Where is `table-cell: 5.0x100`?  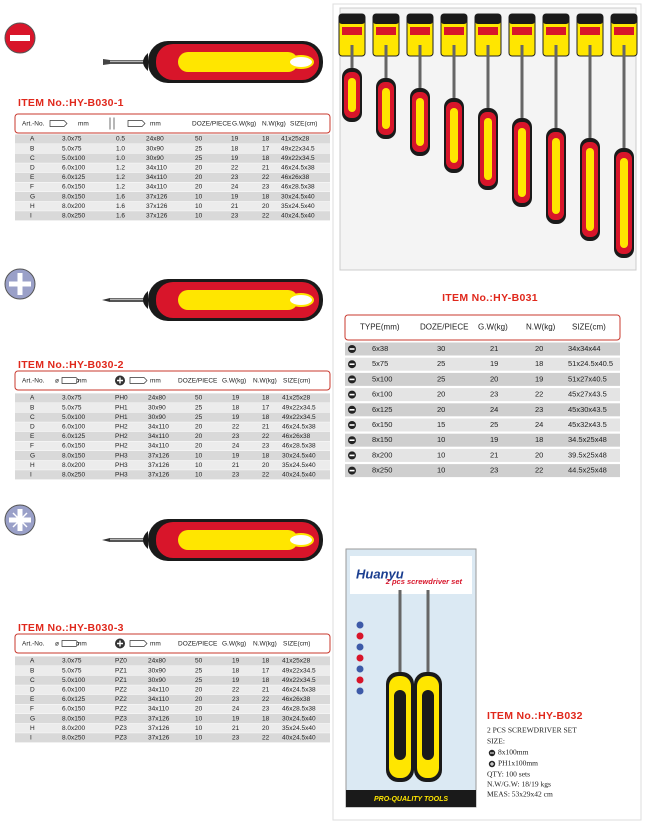 table-cell: 5.0x100 is located at coordinates (74, 417).